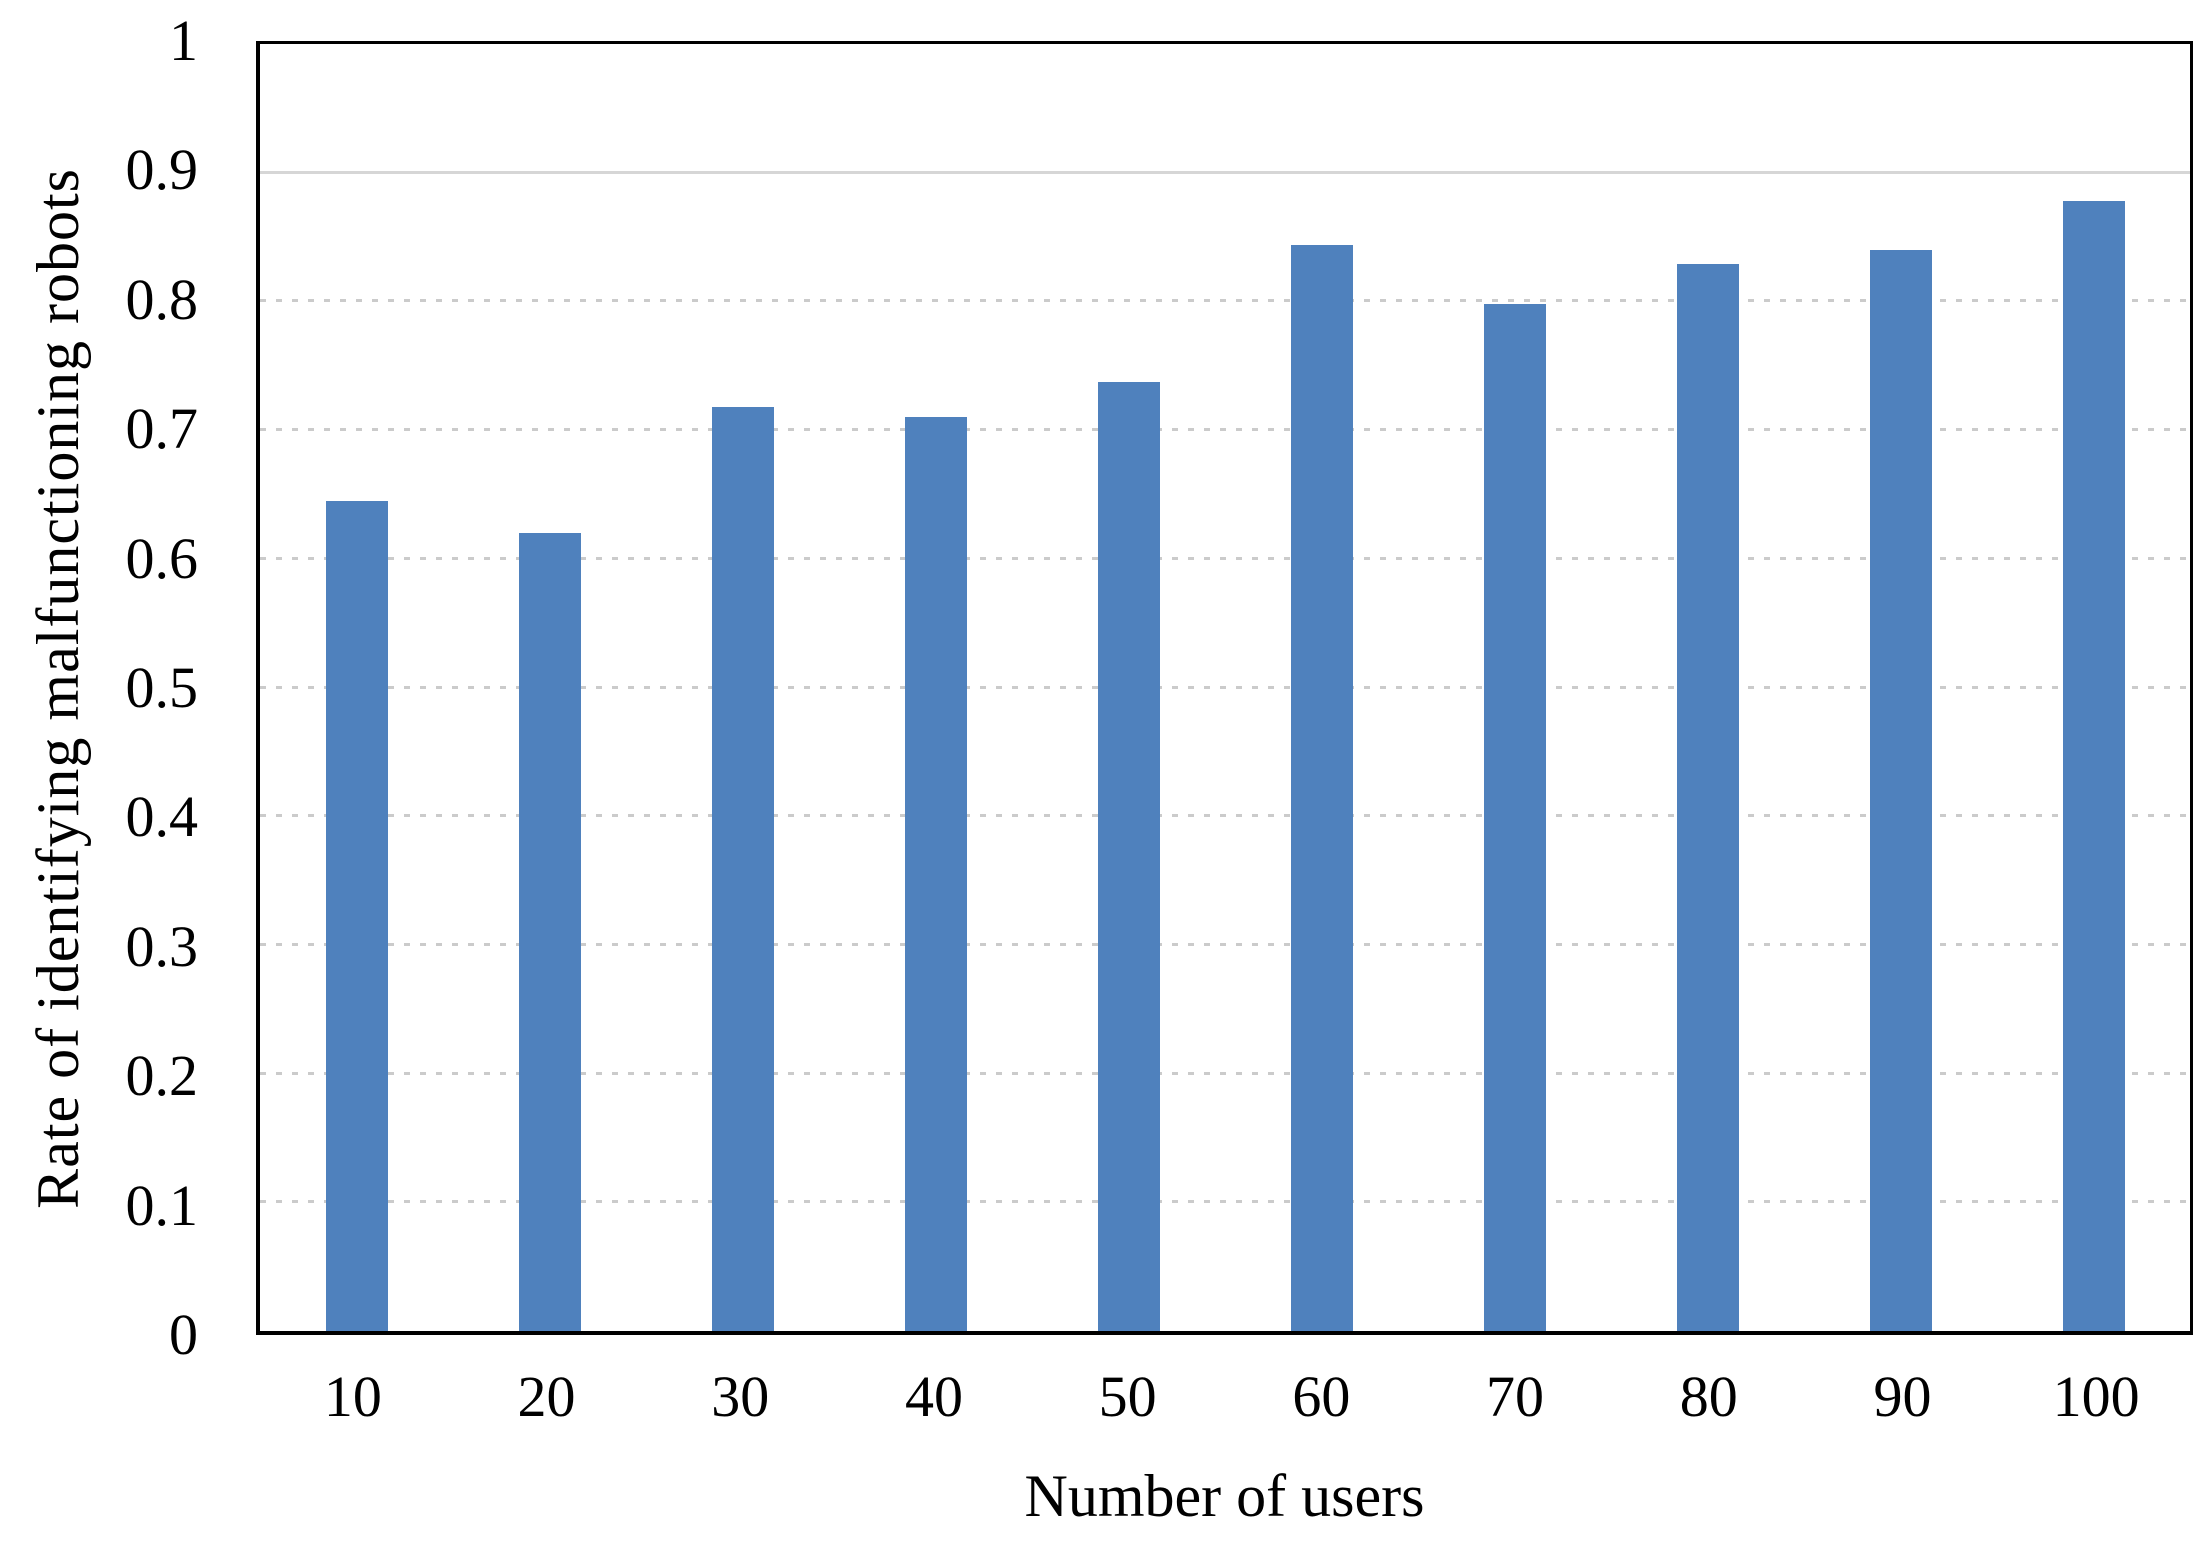 This screenshot has height=1547, width=2210. Describe the element at coordinates (1224, 1496) in the screenshot. I see `x-axis-title: Number of users` at that location.